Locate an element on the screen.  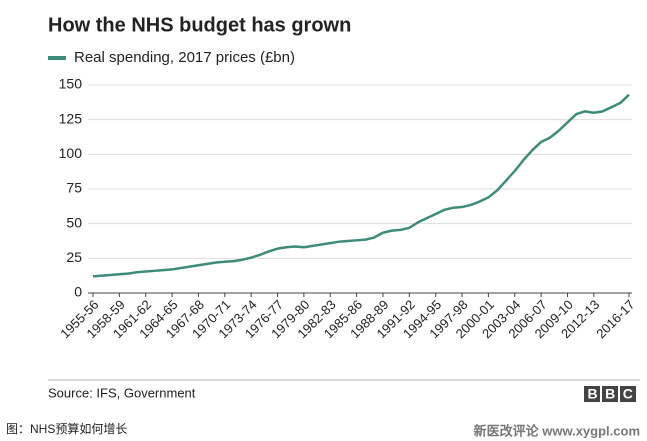
y-tick-label: 100 is located at coordinates (71, 153).